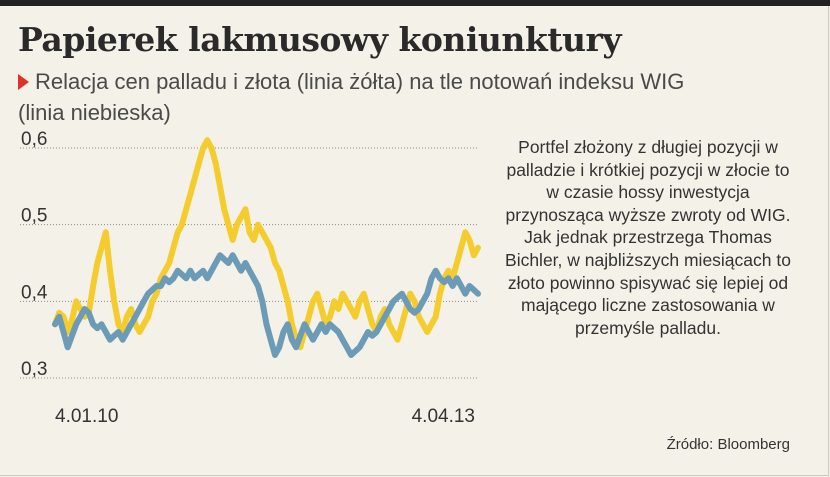  What do you see at coordinates (415, 3) in the screenshot?
I see `top-rule` at bounding box center [415, 3].